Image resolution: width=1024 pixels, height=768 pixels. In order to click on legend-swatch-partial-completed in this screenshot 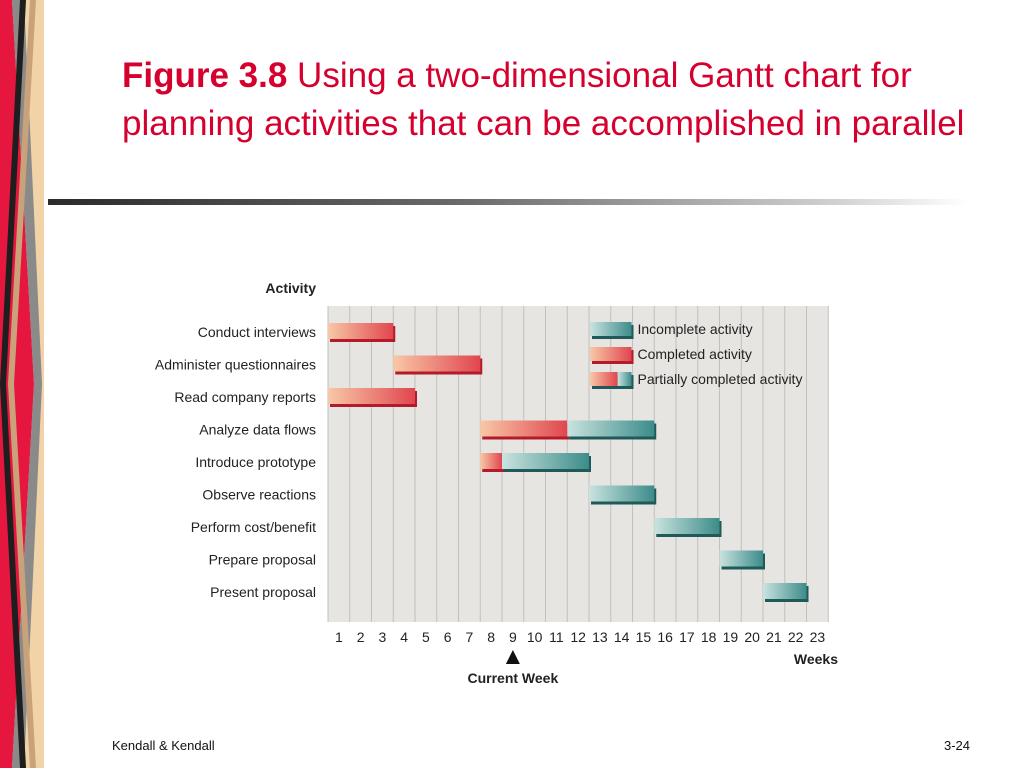, I will do `click(604, 379)`.